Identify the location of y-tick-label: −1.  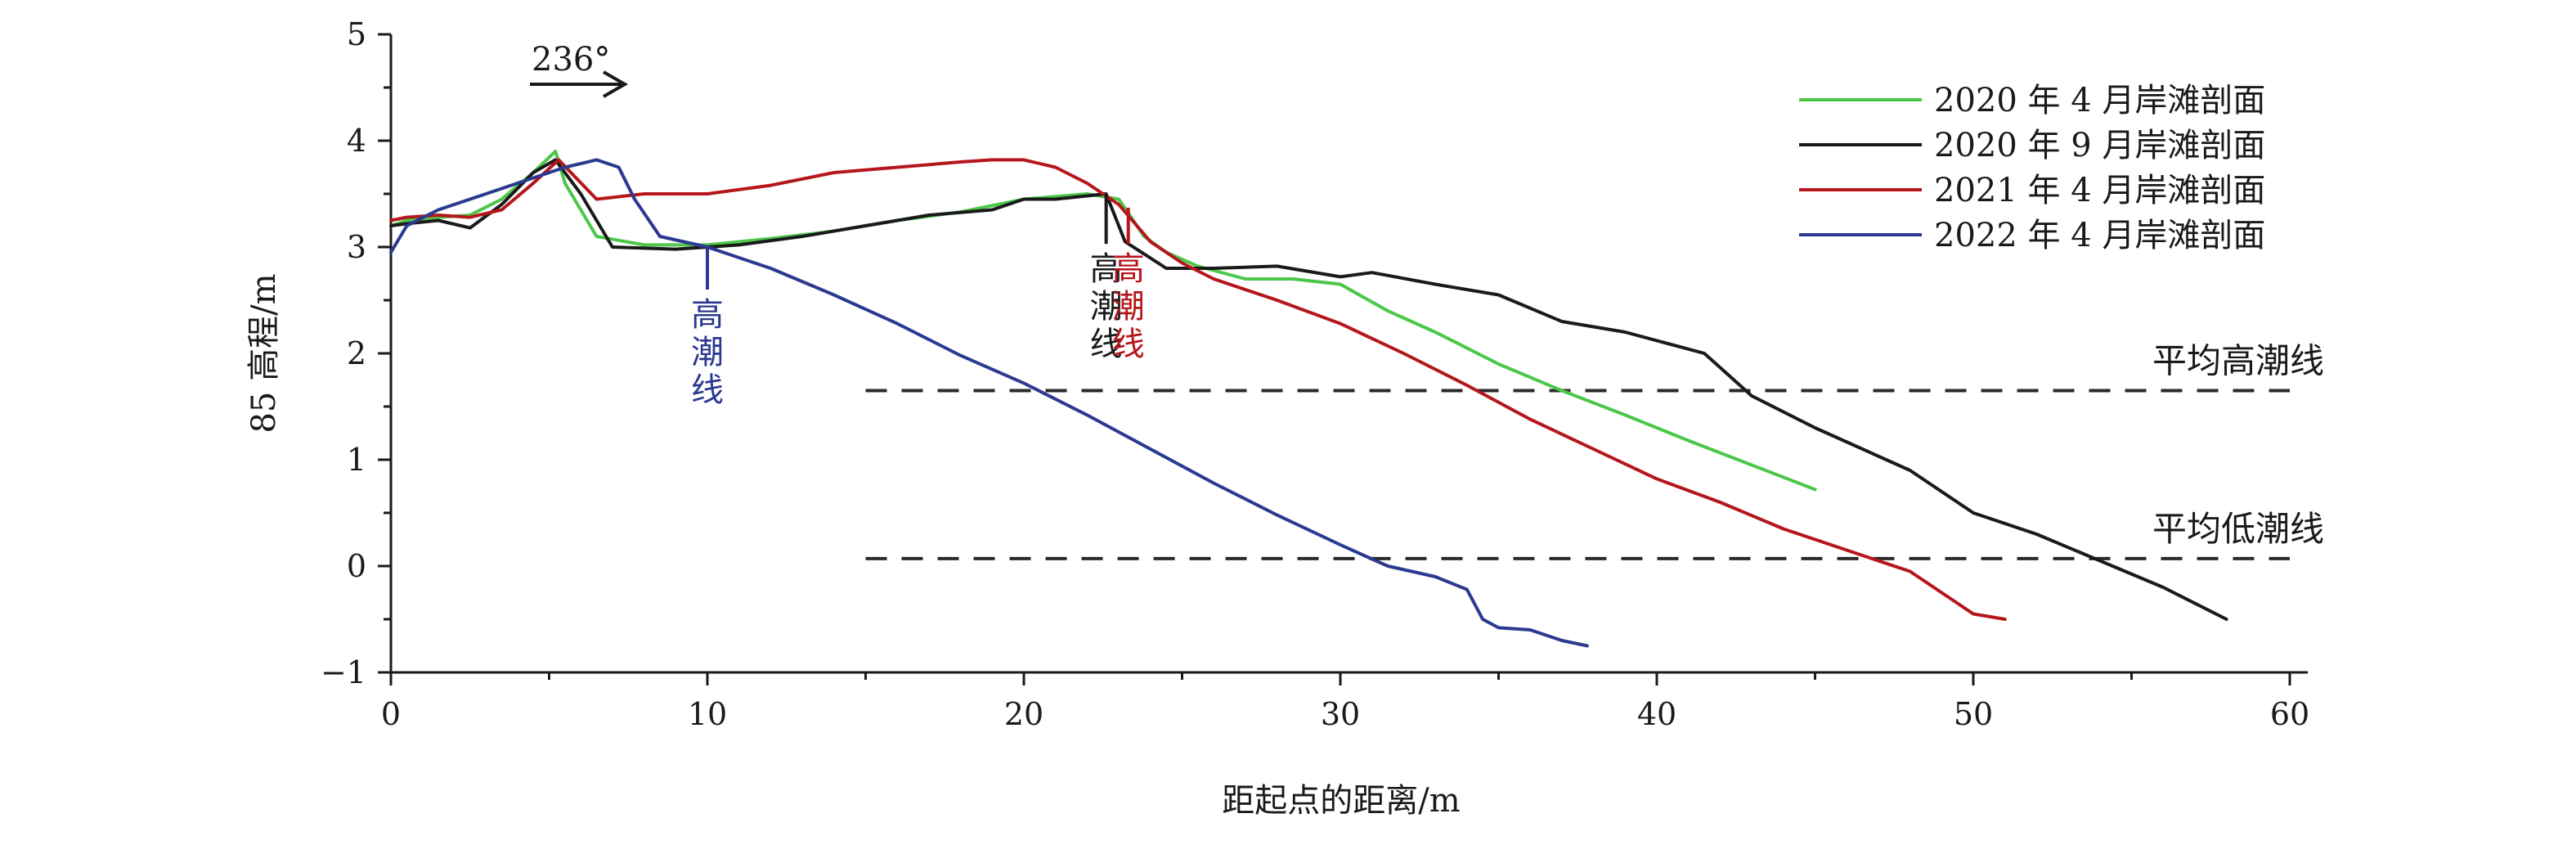
(343, 672).